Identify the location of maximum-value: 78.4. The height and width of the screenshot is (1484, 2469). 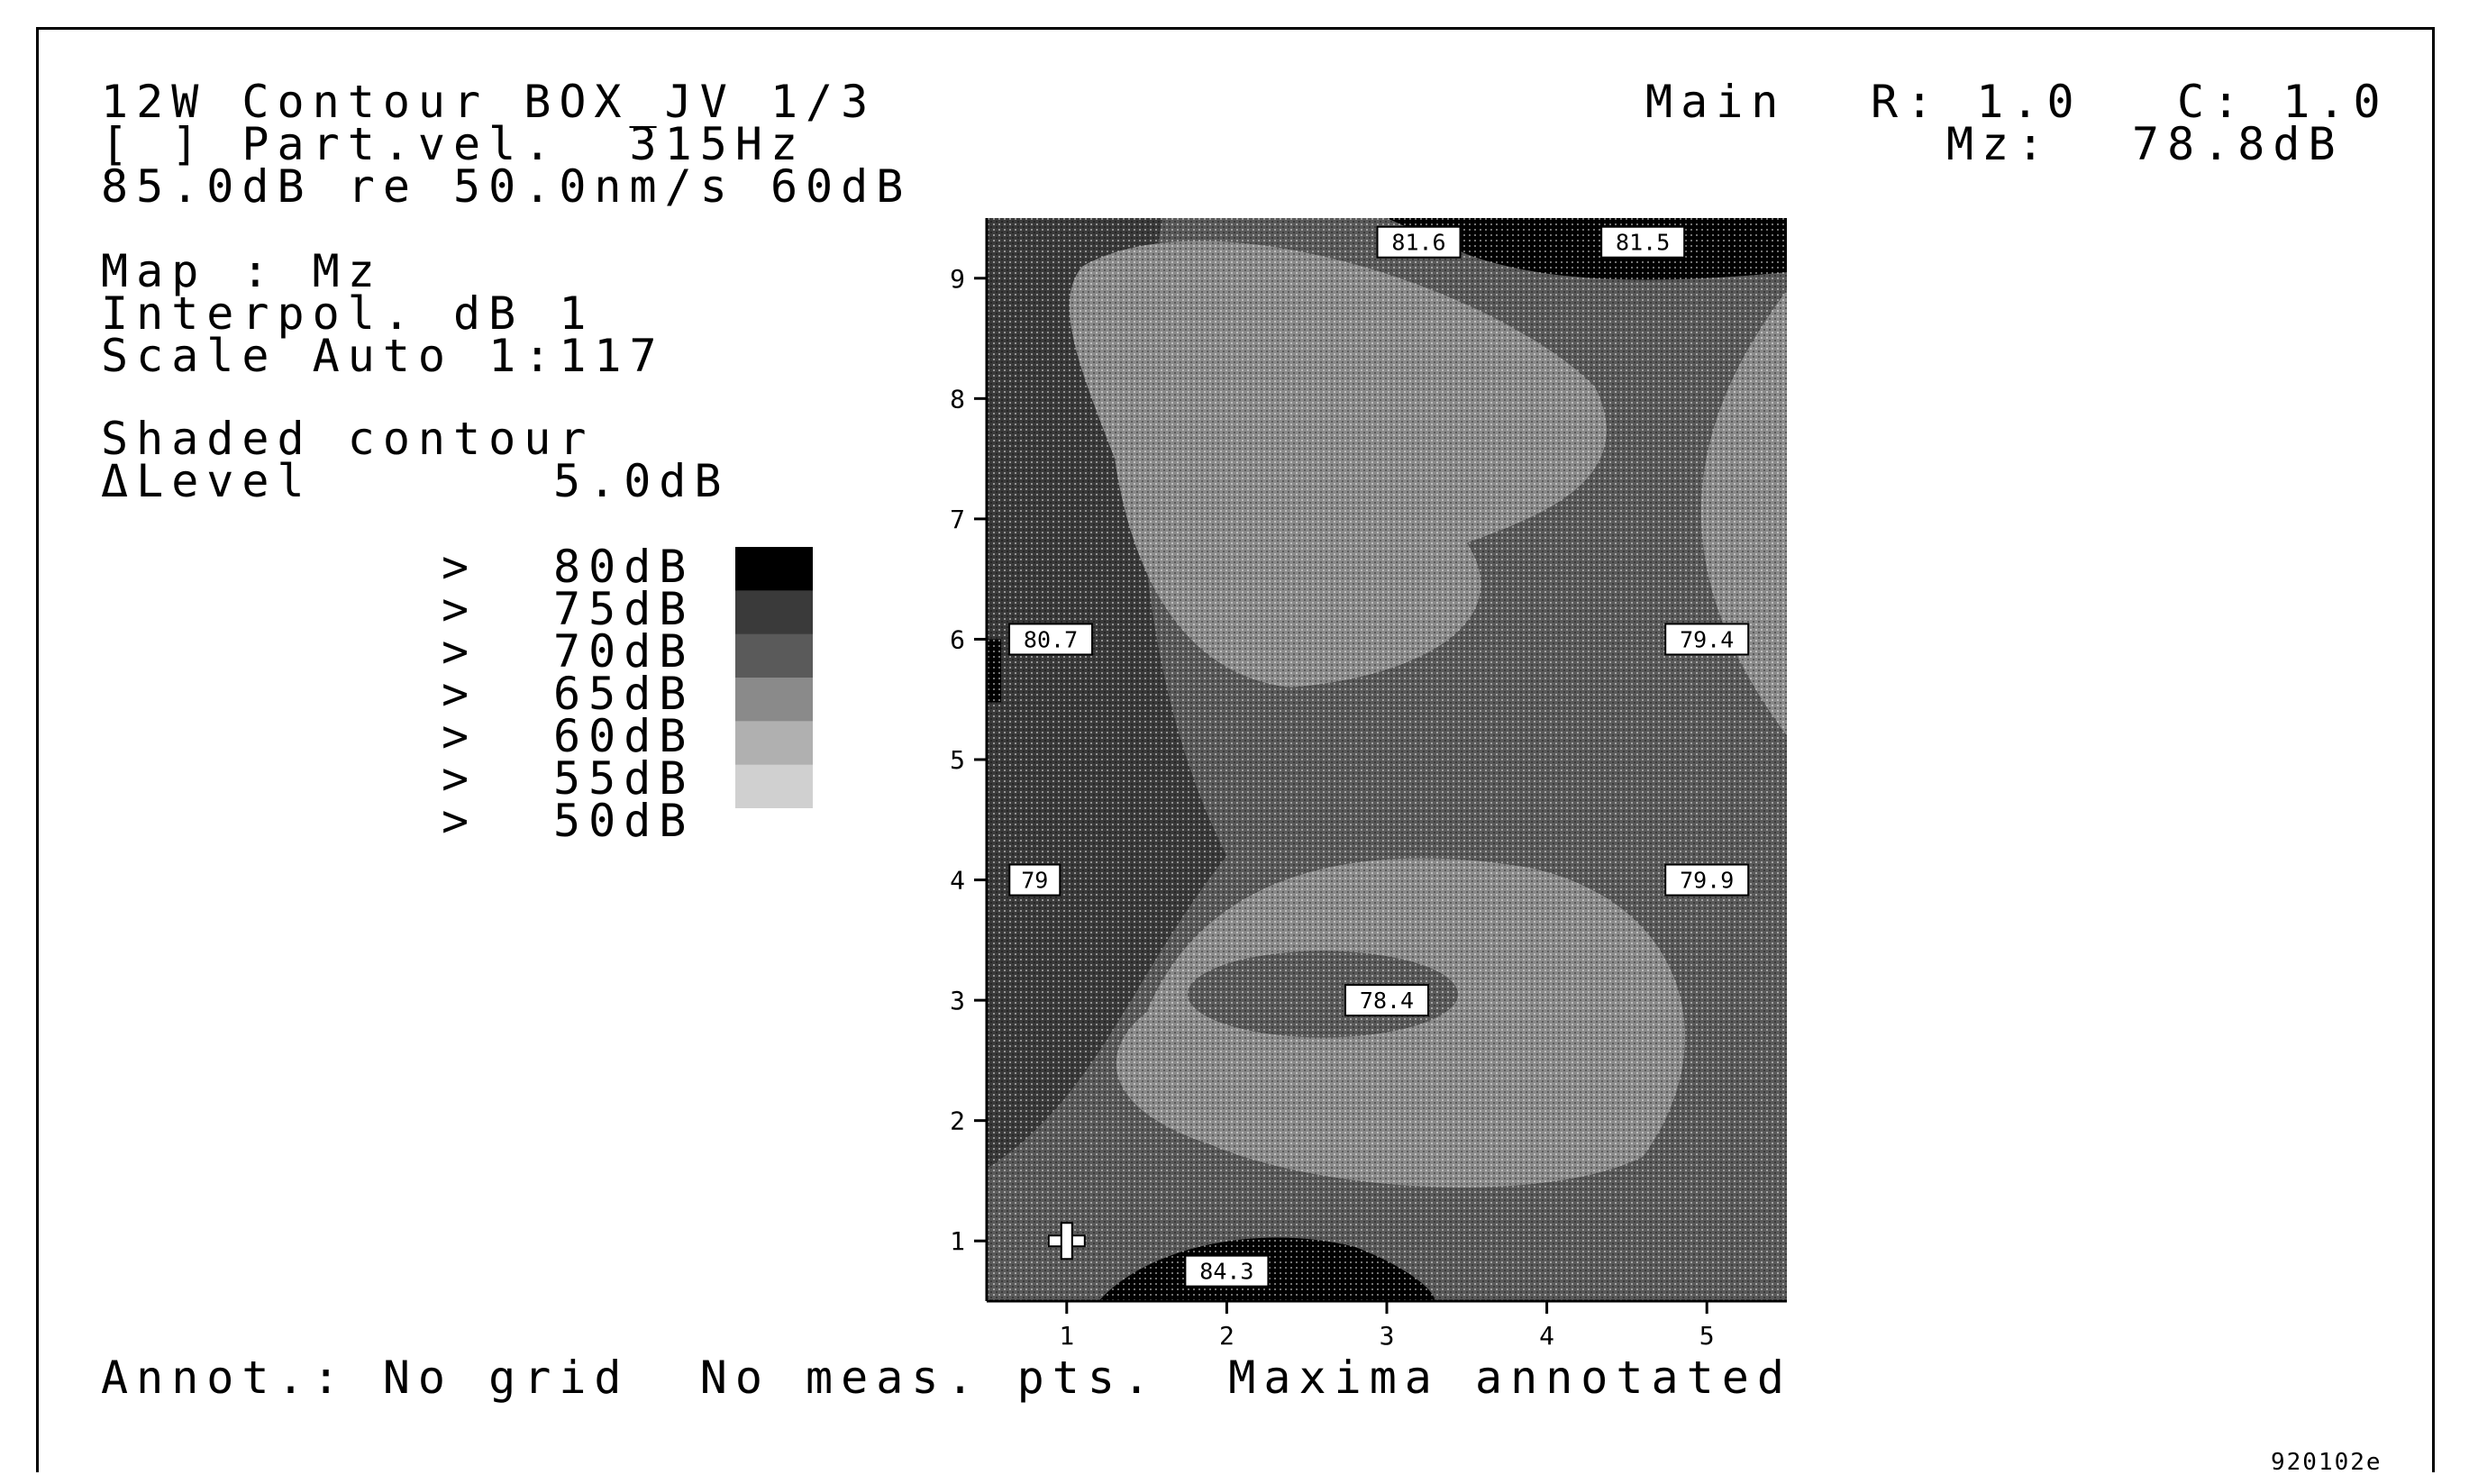
(1387, 1001).